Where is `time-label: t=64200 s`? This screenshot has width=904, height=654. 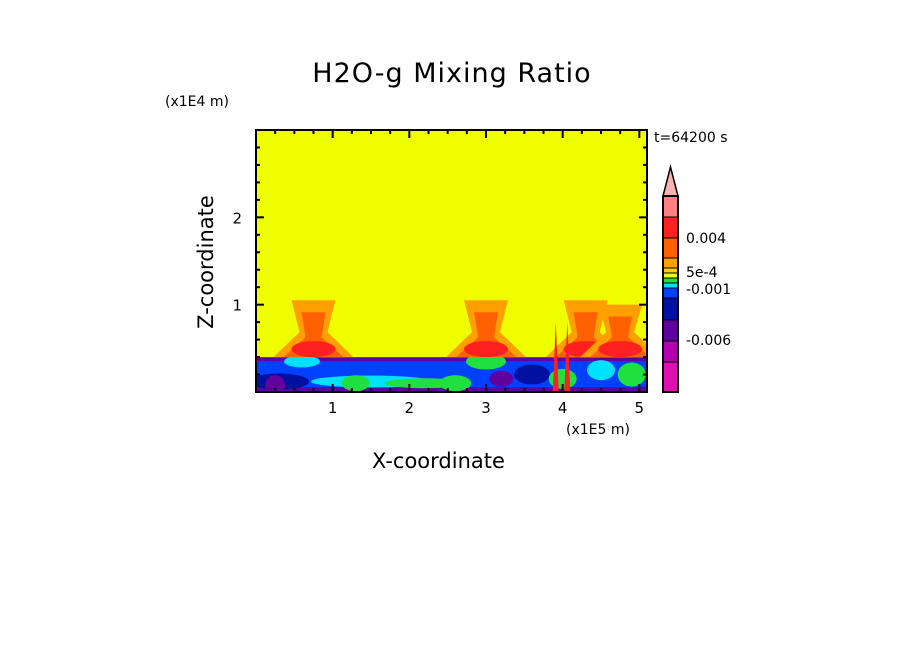
time-label: t=64200 s is located at coordinates (691, 138).